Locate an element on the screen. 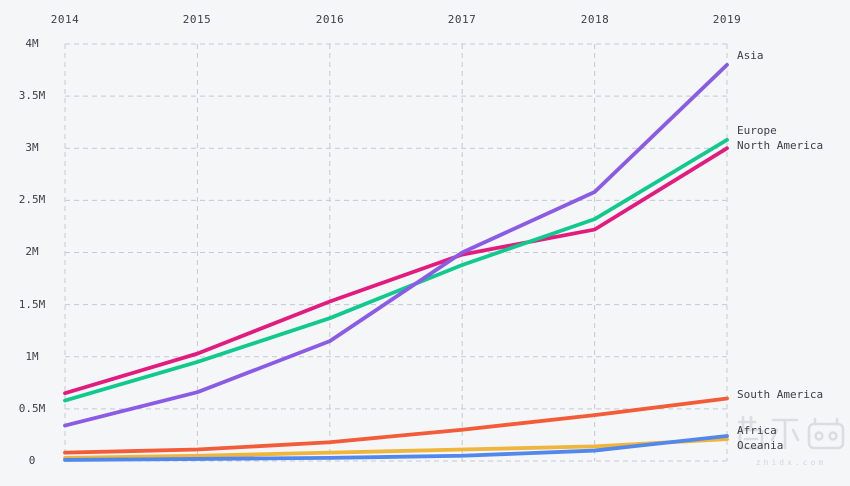  plot-line-africa is located at coordinates (396, 448).